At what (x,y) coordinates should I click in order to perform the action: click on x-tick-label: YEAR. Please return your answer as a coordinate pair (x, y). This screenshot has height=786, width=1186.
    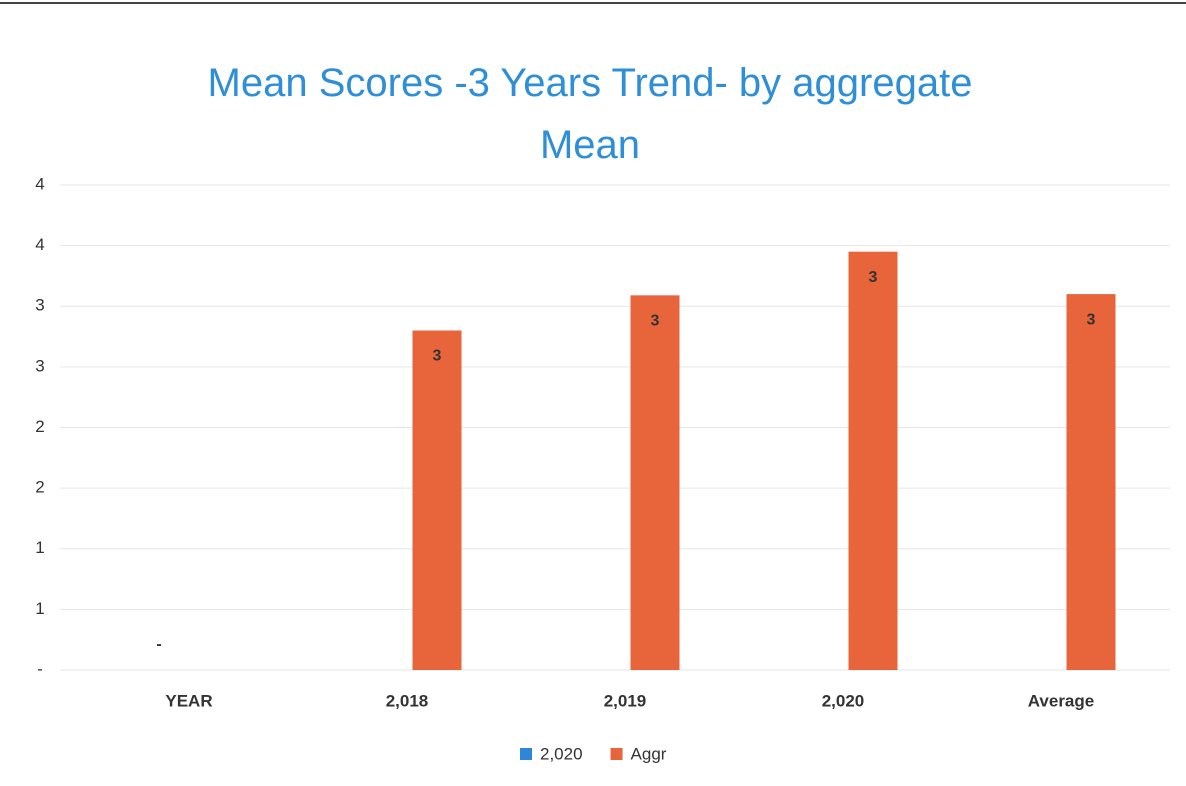
    Looking at the image, I should click on (188, 700).